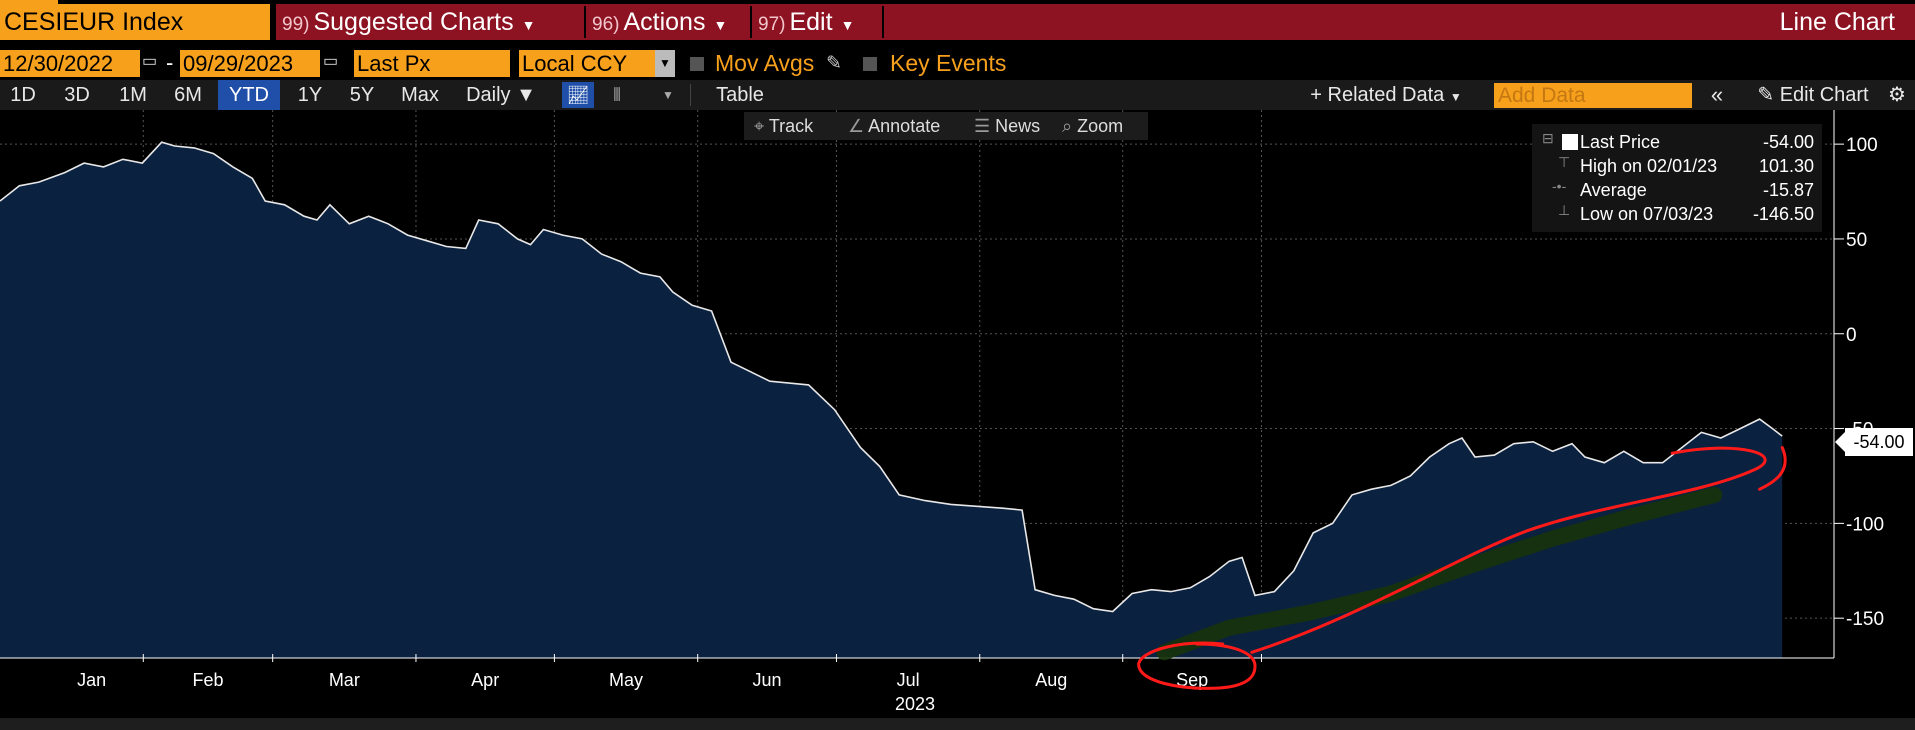  I want to click on menu-label: Suggested Charts, so click(413, 22).